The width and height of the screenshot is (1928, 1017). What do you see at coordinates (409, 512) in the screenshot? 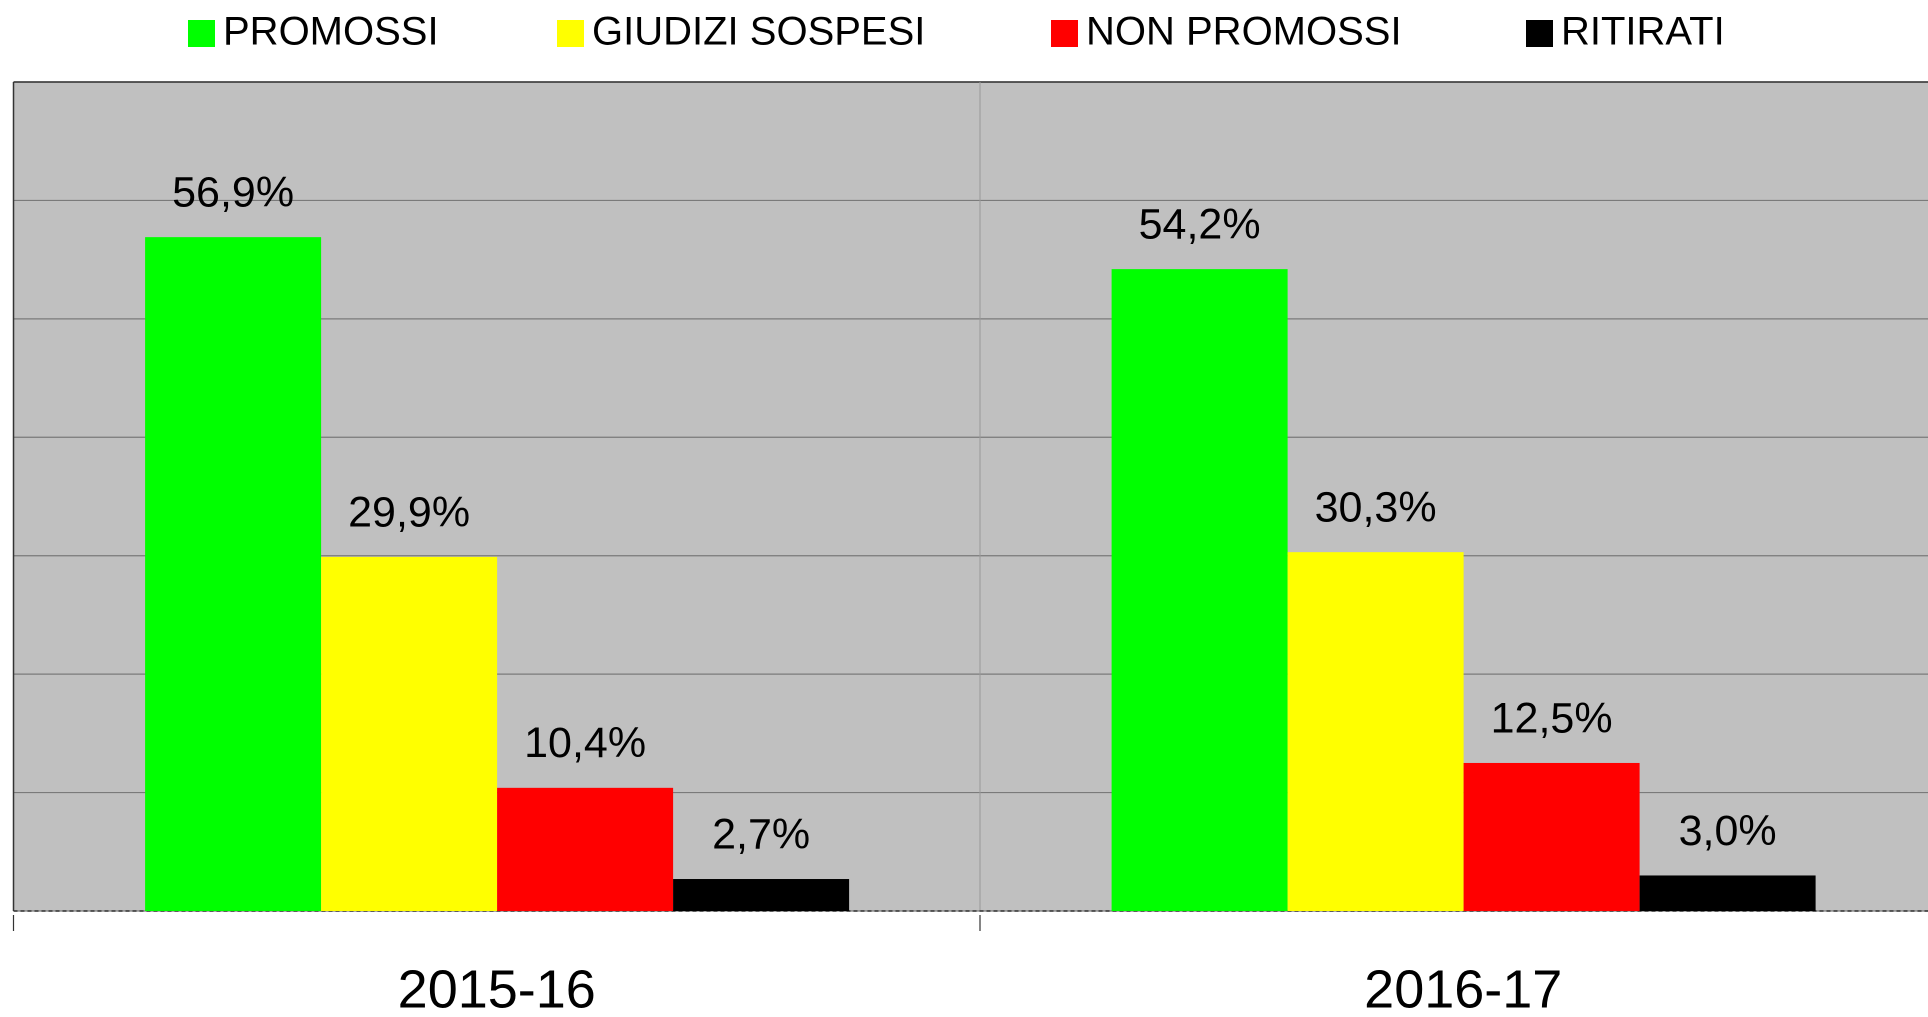
I see `data-label: 29,9%` at bounding box center [409, 512].